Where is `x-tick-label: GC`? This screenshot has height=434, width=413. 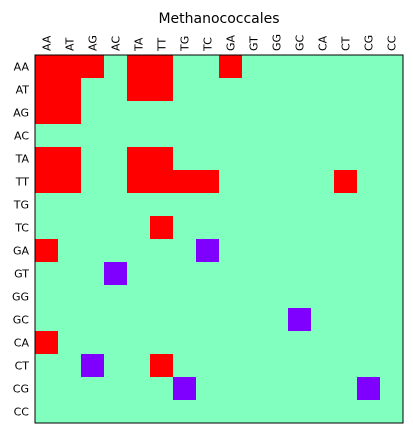 x-tick-label: GC is located at coordinates (300, 42).